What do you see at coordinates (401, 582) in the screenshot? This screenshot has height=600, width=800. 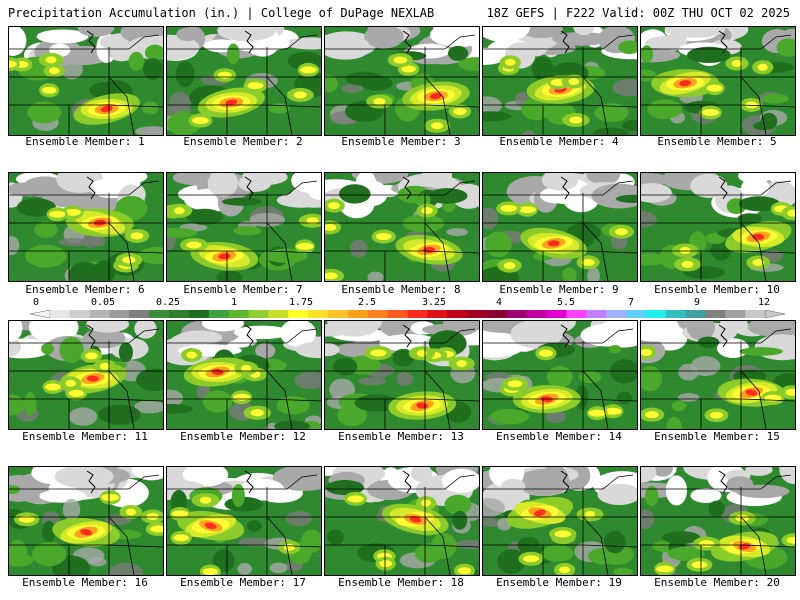 I see `ensemble-member-label: Ensemble Member: 18` at bounding box center [401, 582].